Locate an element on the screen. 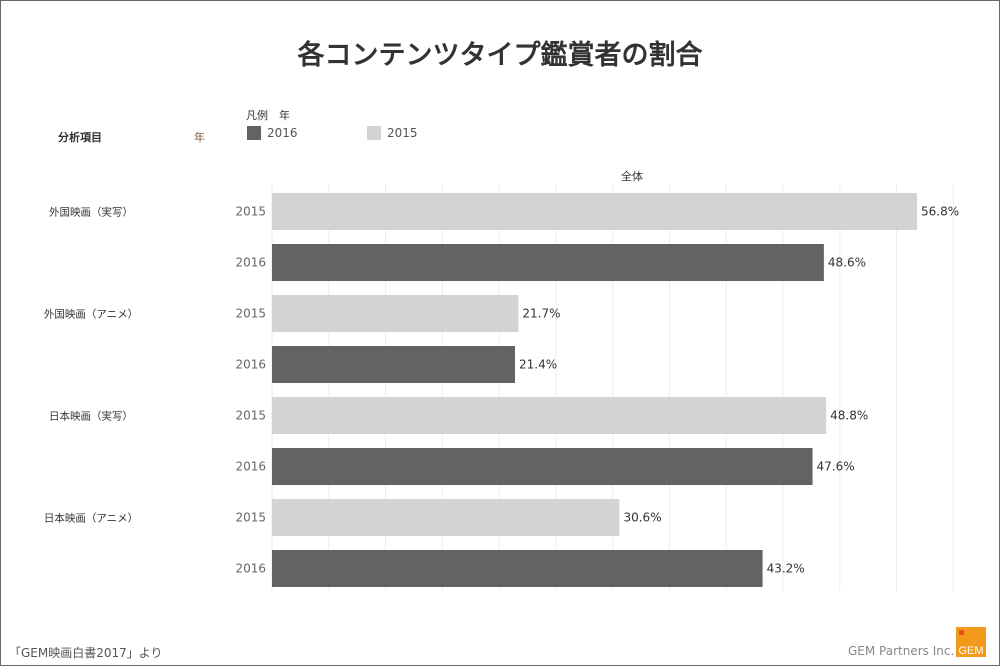 The width and height of the screenshot is (1000, 666). panel-header: 全体 is located at coordinates (632, 176).